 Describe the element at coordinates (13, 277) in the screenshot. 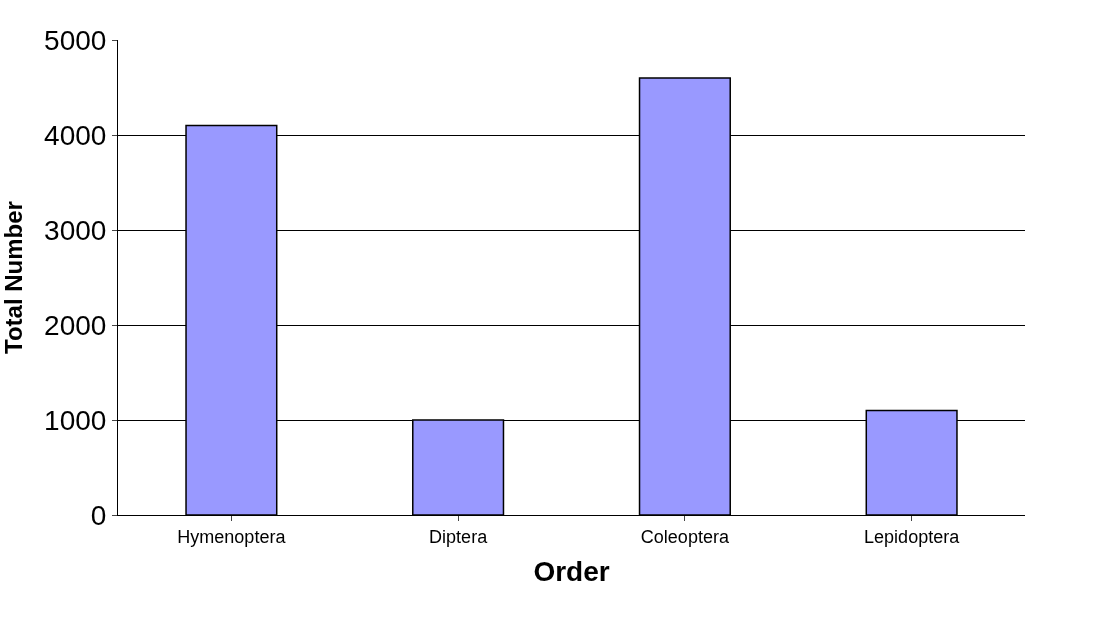

I see `y-axis-title: Total Number` at that location.